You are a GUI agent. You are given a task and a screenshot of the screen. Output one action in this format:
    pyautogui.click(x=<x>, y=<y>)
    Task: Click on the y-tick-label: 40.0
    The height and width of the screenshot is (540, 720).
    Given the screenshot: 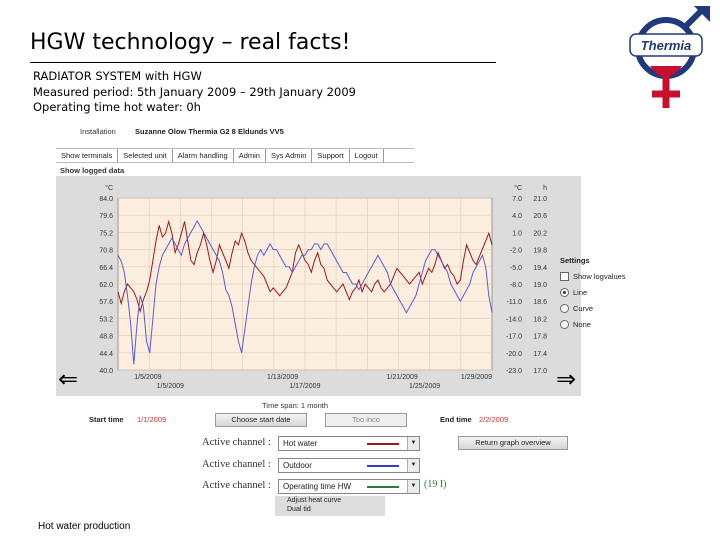 What is the action you would take?
    pyautogui.click(x=106, y=371)
    